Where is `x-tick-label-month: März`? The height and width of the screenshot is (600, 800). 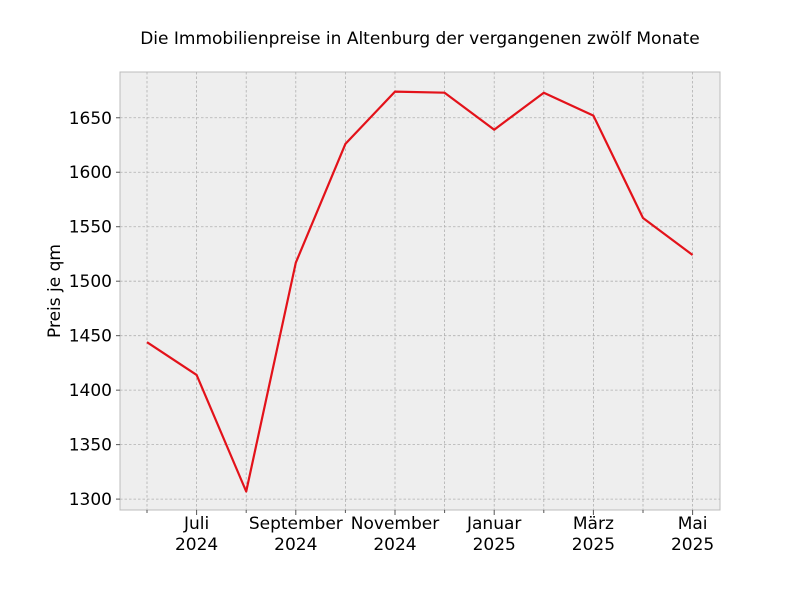 x-tick-label-month: März is located at coordinates (593, 524).